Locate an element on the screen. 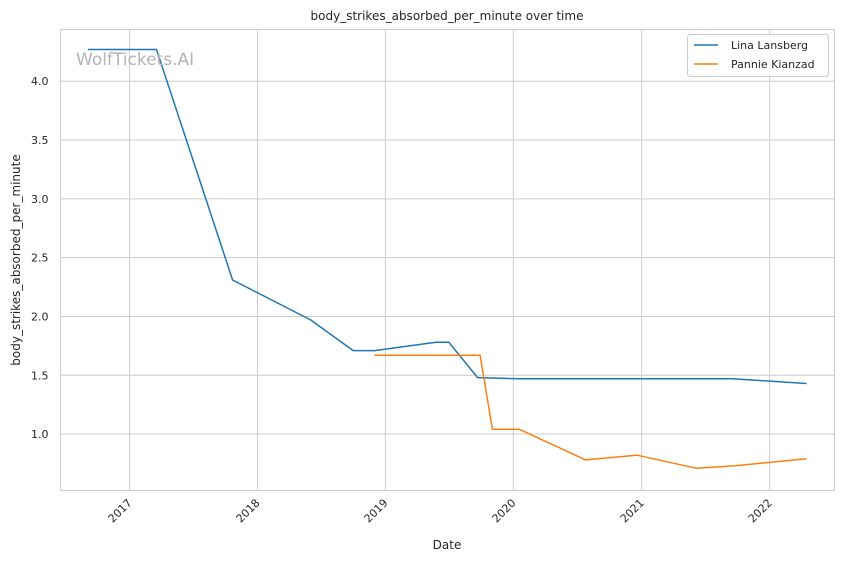 The image size is (844, 561). watermark-text: WolfTickets.AI is located at coordinates (135, 60).